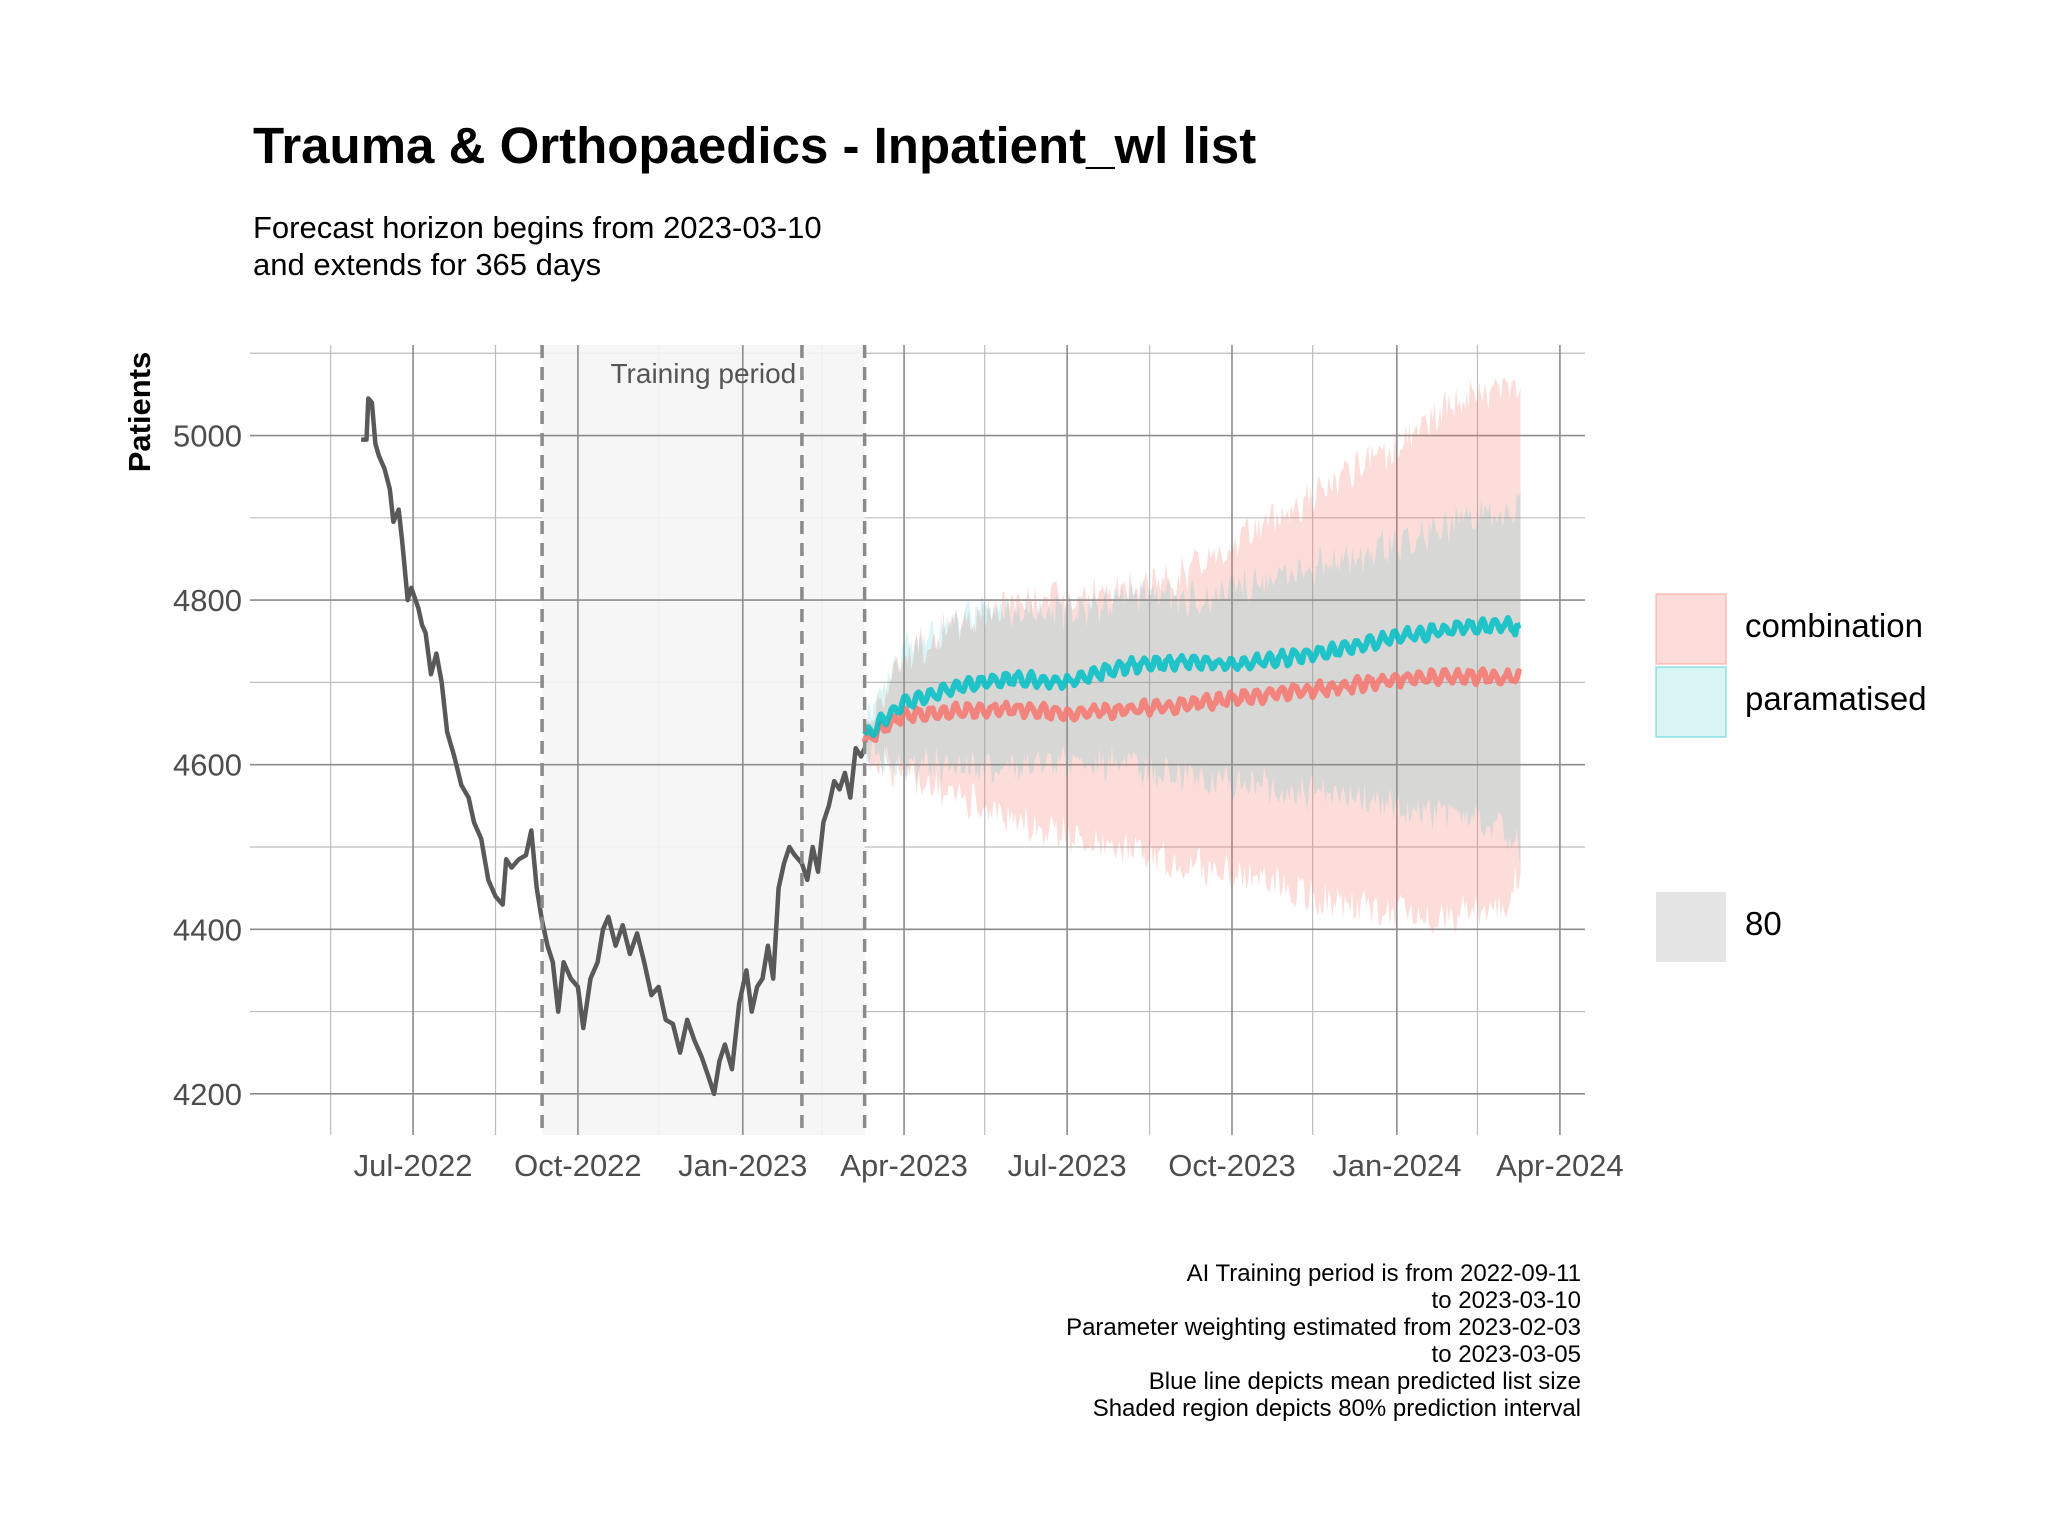 The image size is (2056, 1534). What do you see at coordinates (1506, 1300) in the screenshot?
I see `caption-line-2: to 2023-03-10` at bounding box center [1506, 1300].